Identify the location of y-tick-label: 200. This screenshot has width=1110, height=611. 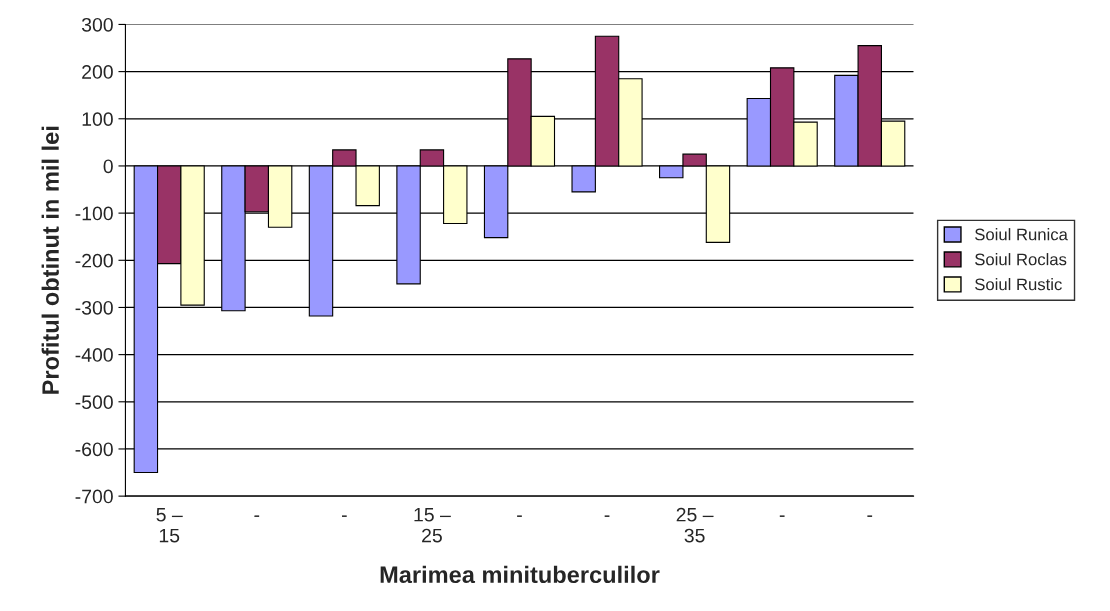
(97, 72).